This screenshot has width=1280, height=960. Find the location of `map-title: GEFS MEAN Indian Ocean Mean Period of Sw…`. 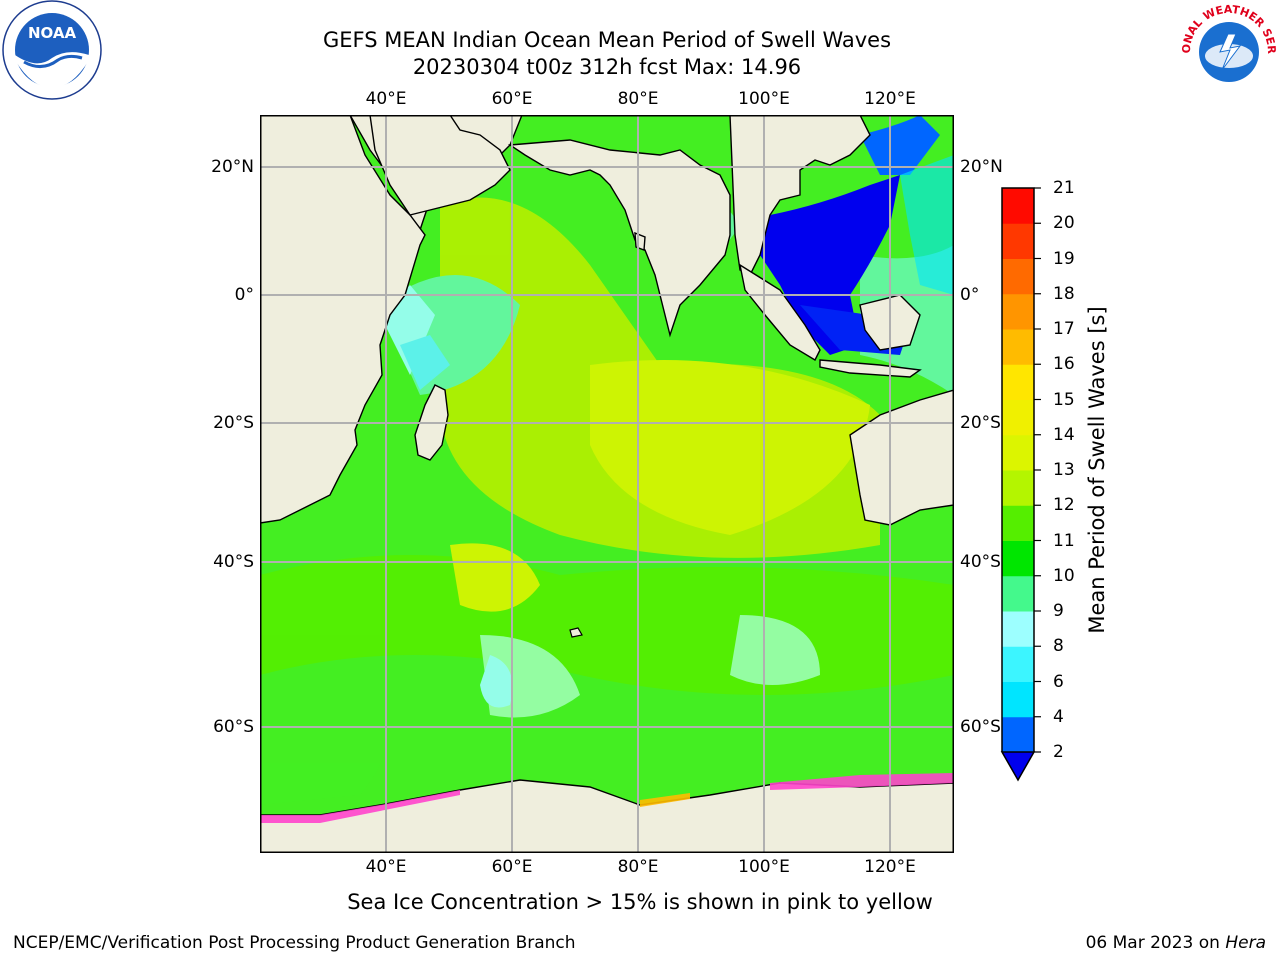

map-title: GEFS MEAN Indian Ocean Mean Period of Sw… is located at coordinates (607, 40).